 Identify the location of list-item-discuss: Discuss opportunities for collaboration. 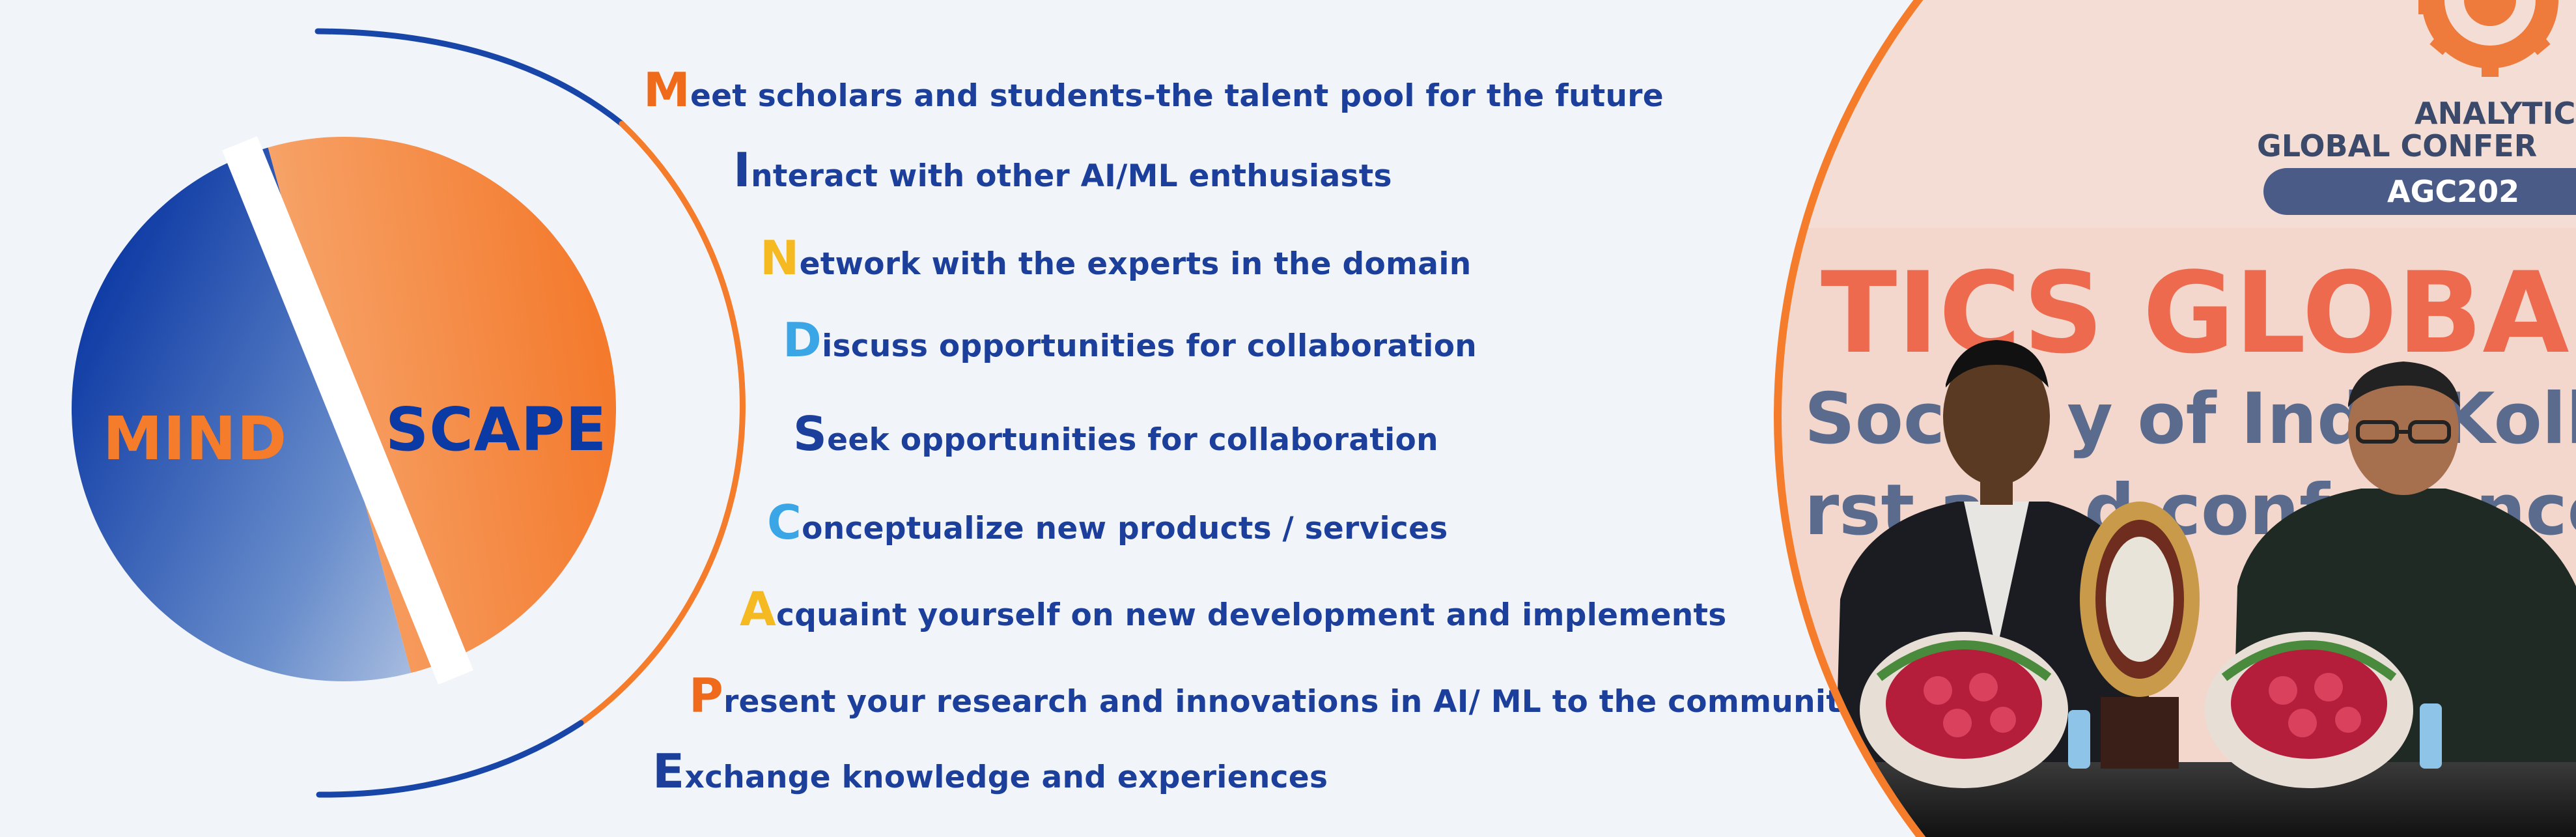
(1130, 340).